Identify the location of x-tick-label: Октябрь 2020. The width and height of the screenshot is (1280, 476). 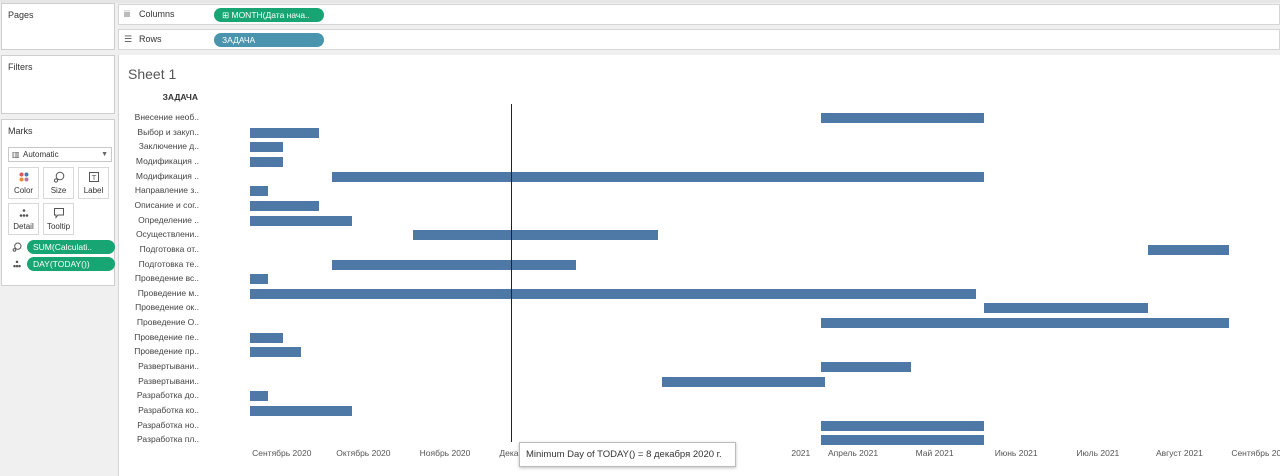
(363, 453).